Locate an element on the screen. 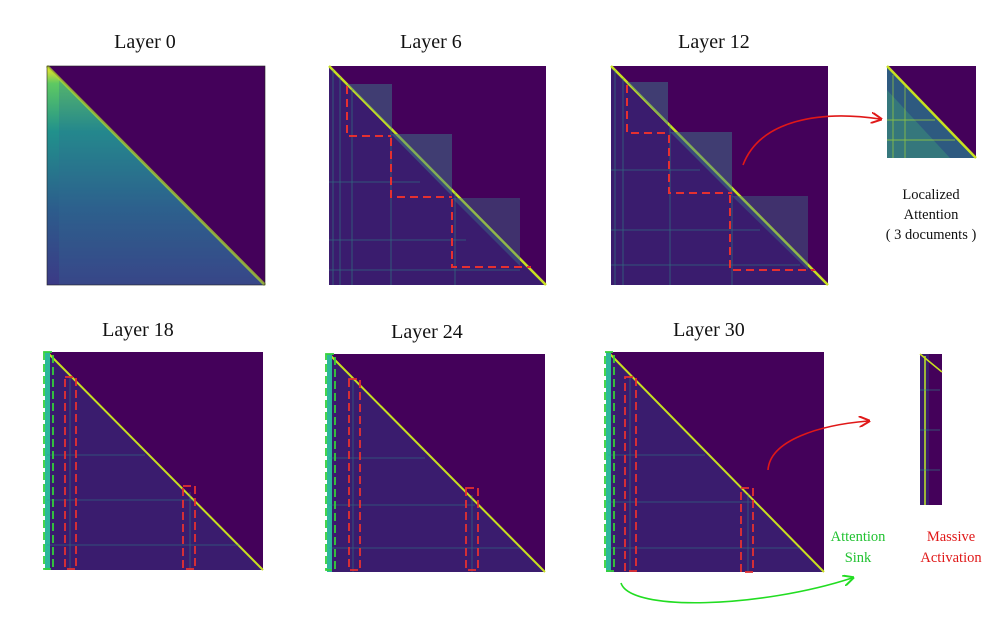 The image size is (996, 624). localized-label-line2: Attention is located at coordinates (932, 215).